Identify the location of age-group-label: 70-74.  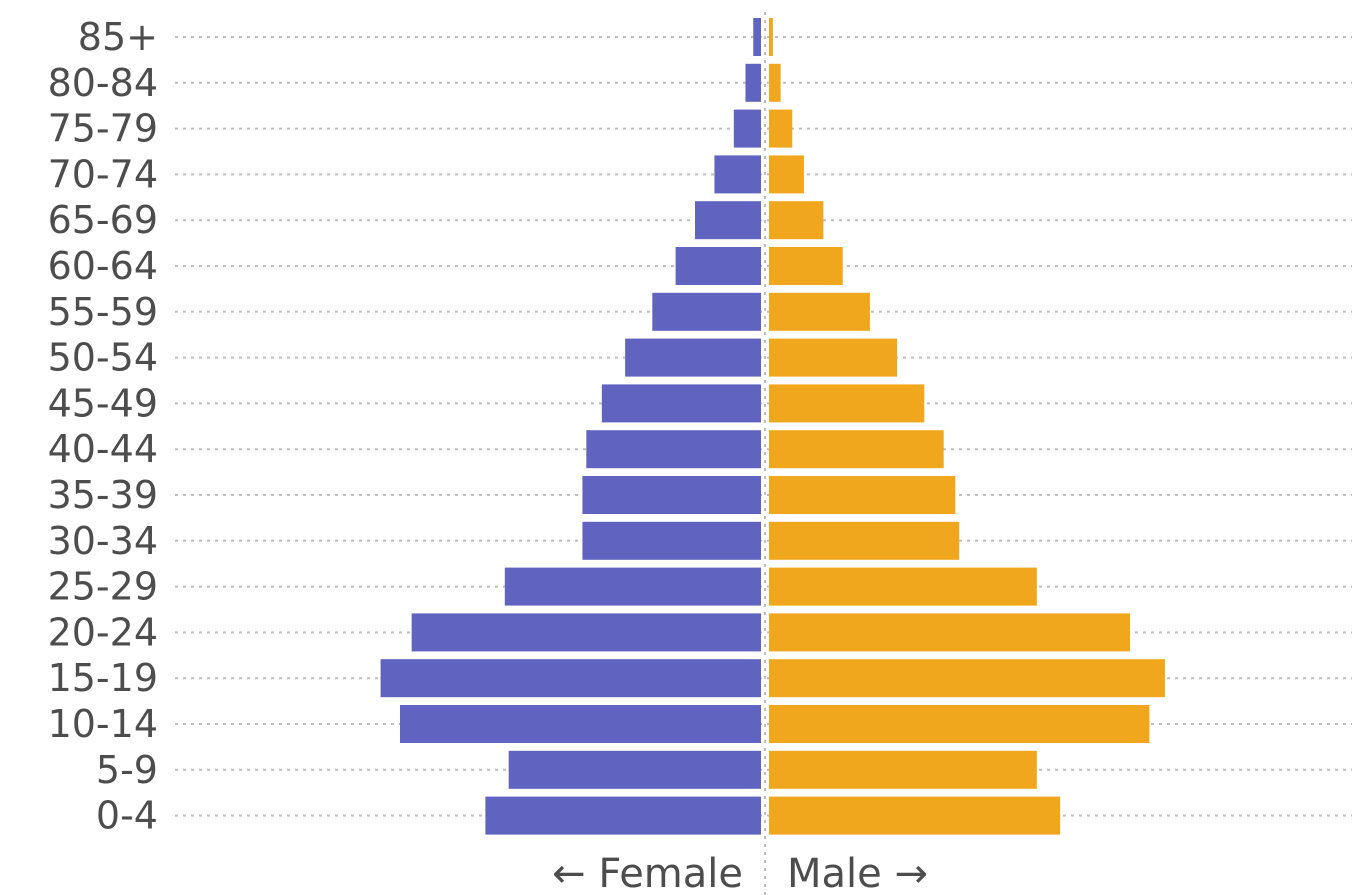
(103, 174).